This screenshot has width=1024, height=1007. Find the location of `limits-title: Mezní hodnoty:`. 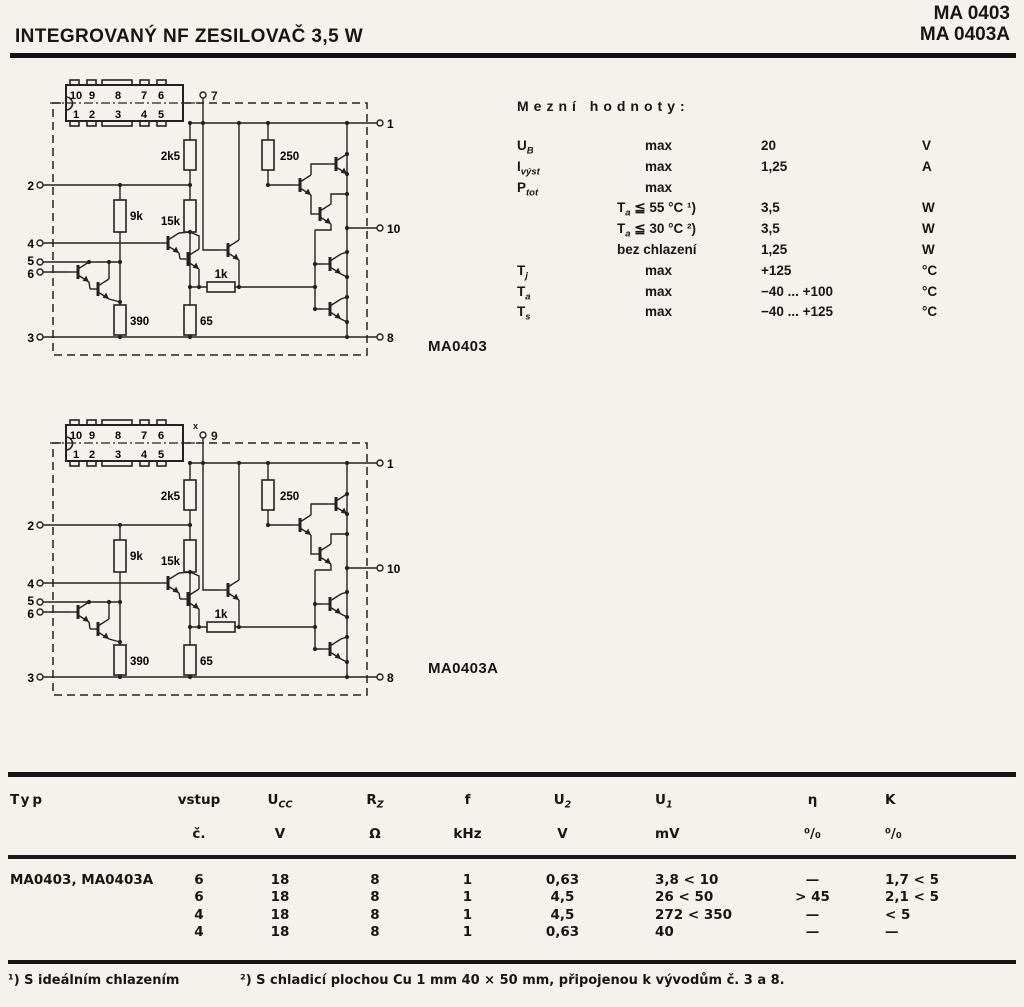

limits-title: Mezní hodnoty: is located at coordinates (603, 106).